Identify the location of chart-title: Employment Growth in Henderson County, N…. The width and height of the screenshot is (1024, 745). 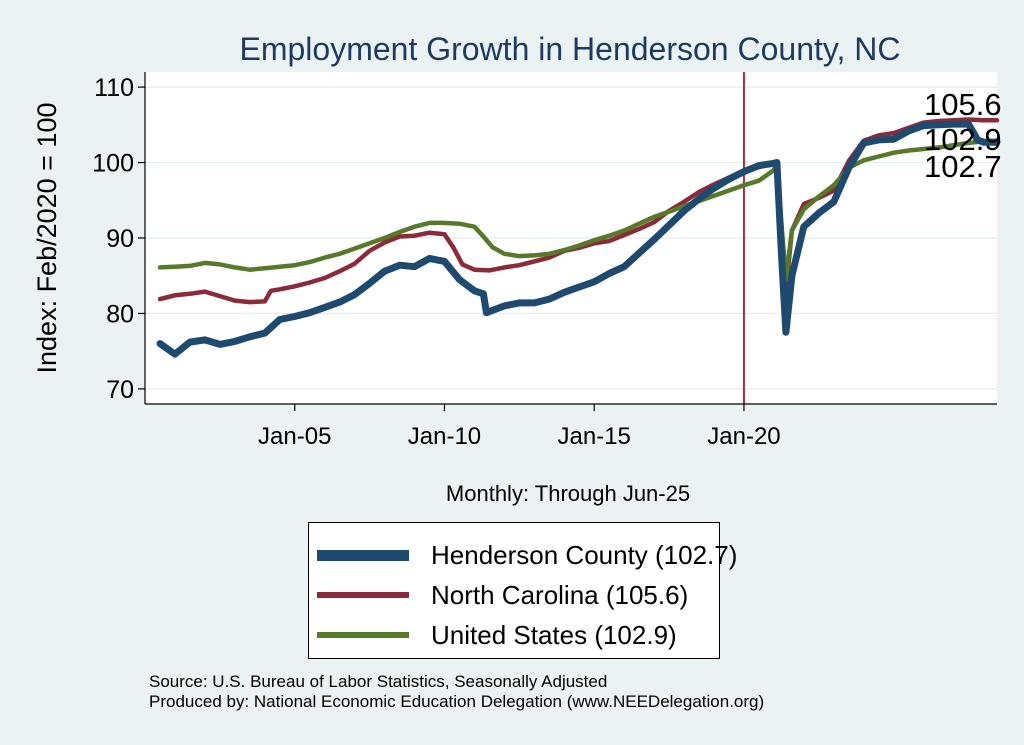
(569, 49).